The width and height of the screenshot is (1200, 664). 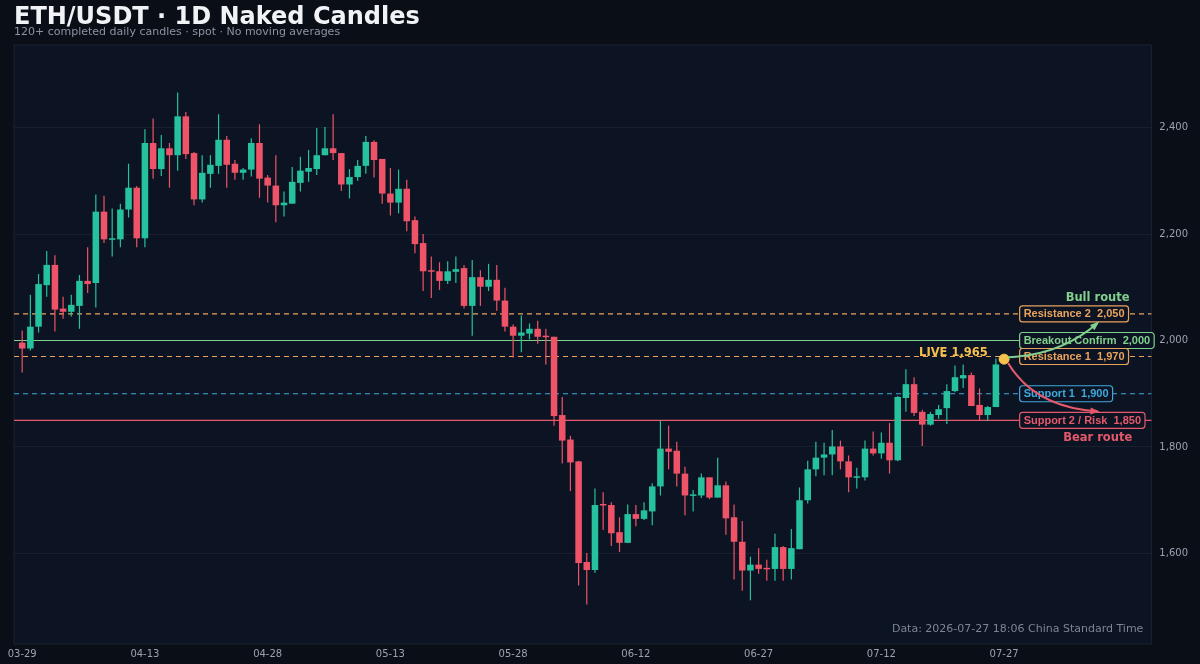 What do you see at coordinates (1174, 340) in the screenshot?
I see `y-tick-label: 2,000` at bounding box center [1174, 340].